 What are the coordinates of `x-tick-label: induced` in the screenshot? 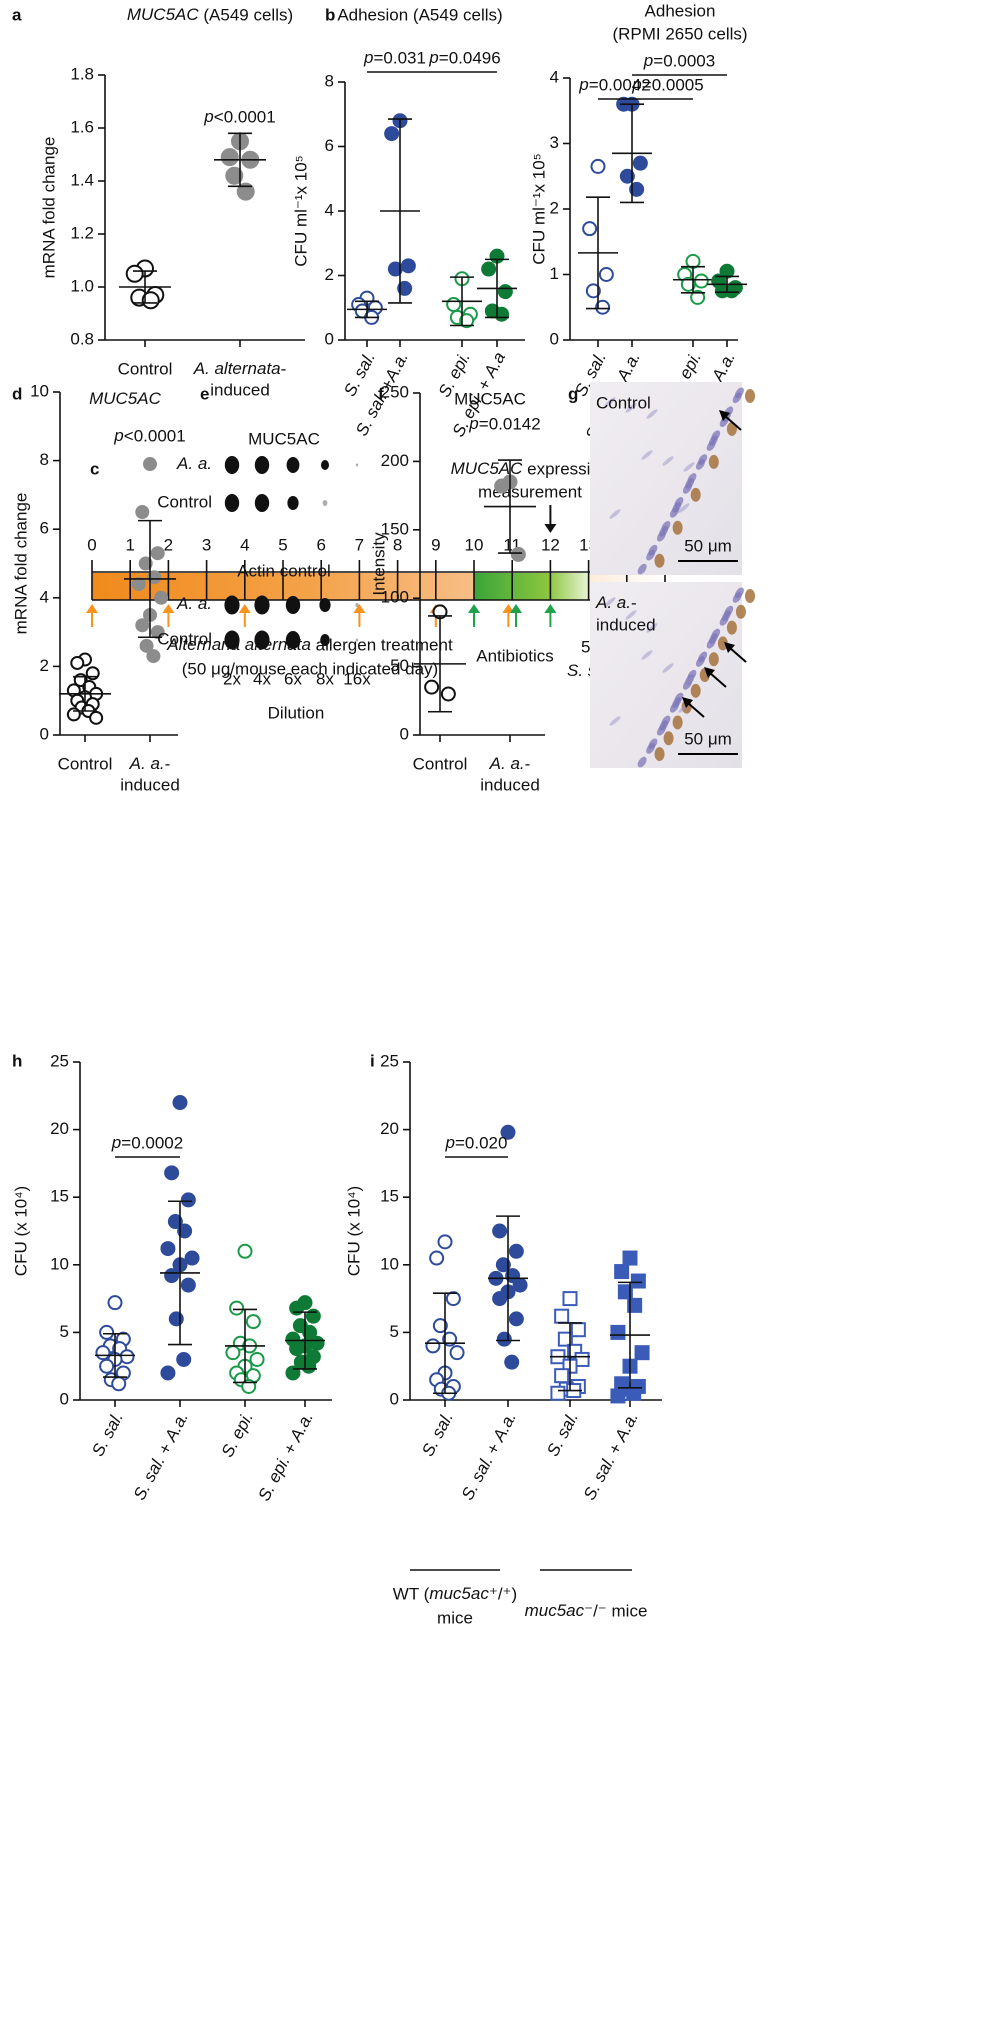 It's located at (510, 784).